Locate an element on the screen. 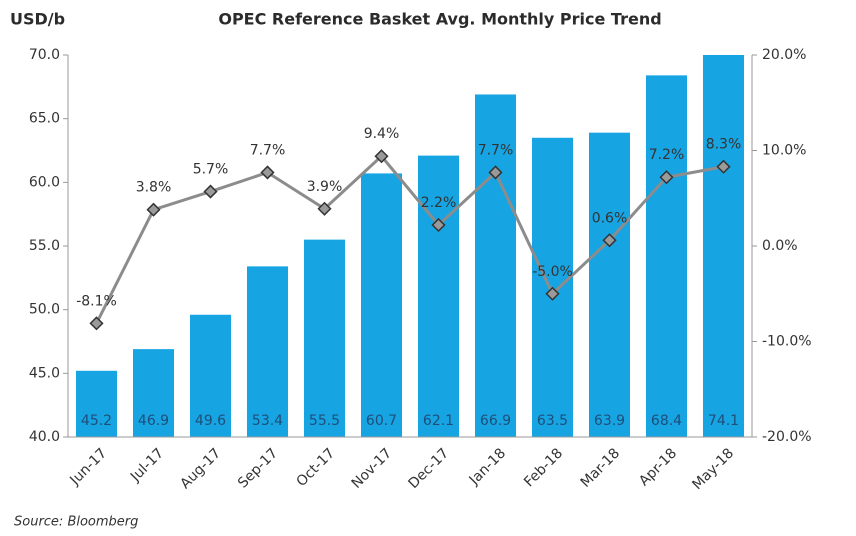 This screenshot has width=856, height=536. y-tick-label: 45.0 is located at coordinates (44, 373).